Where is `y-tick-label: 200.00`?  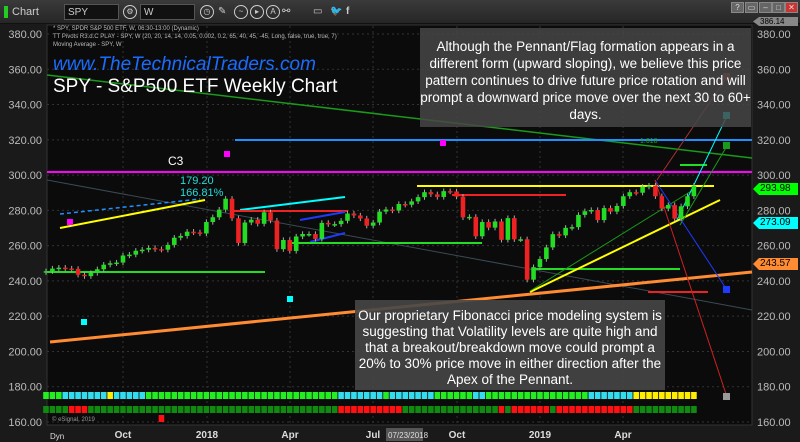
y-tick-label: 200.00 is located at coordinates (774, 352).